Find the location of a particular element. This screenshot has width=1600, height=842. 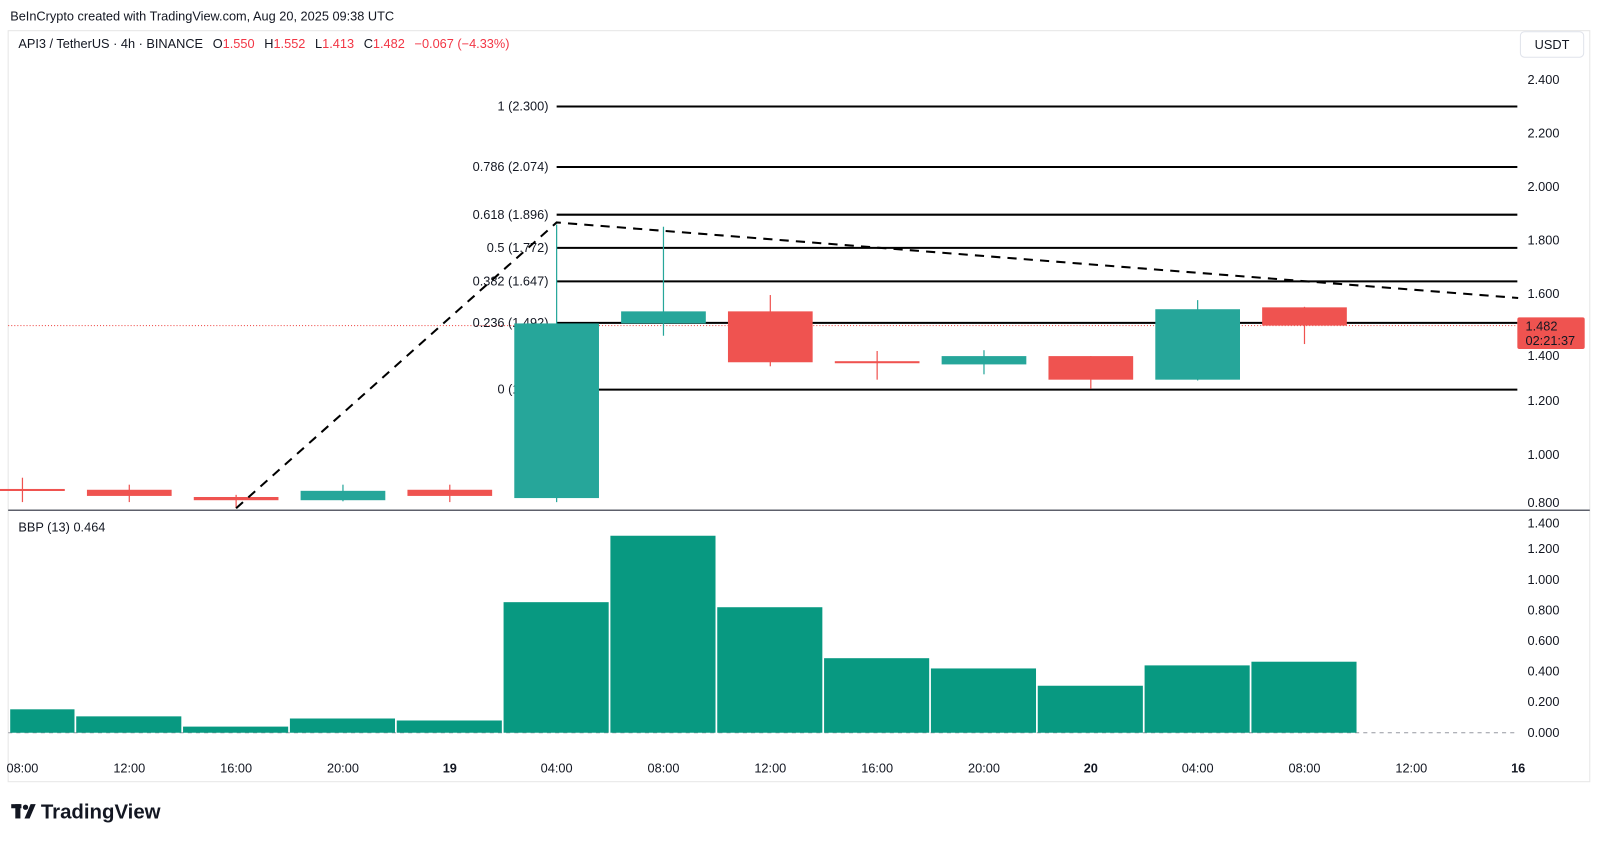

low-value: 1.413 is located at coordinates (338, 43).